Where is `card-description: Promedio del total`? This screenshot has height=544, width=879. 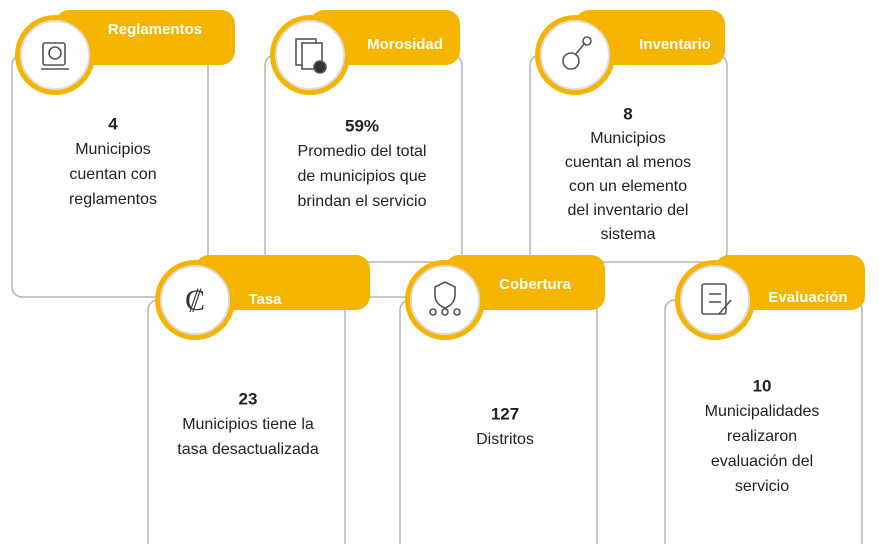
card-description: Promedio del total is located at coordinates (362, 151).